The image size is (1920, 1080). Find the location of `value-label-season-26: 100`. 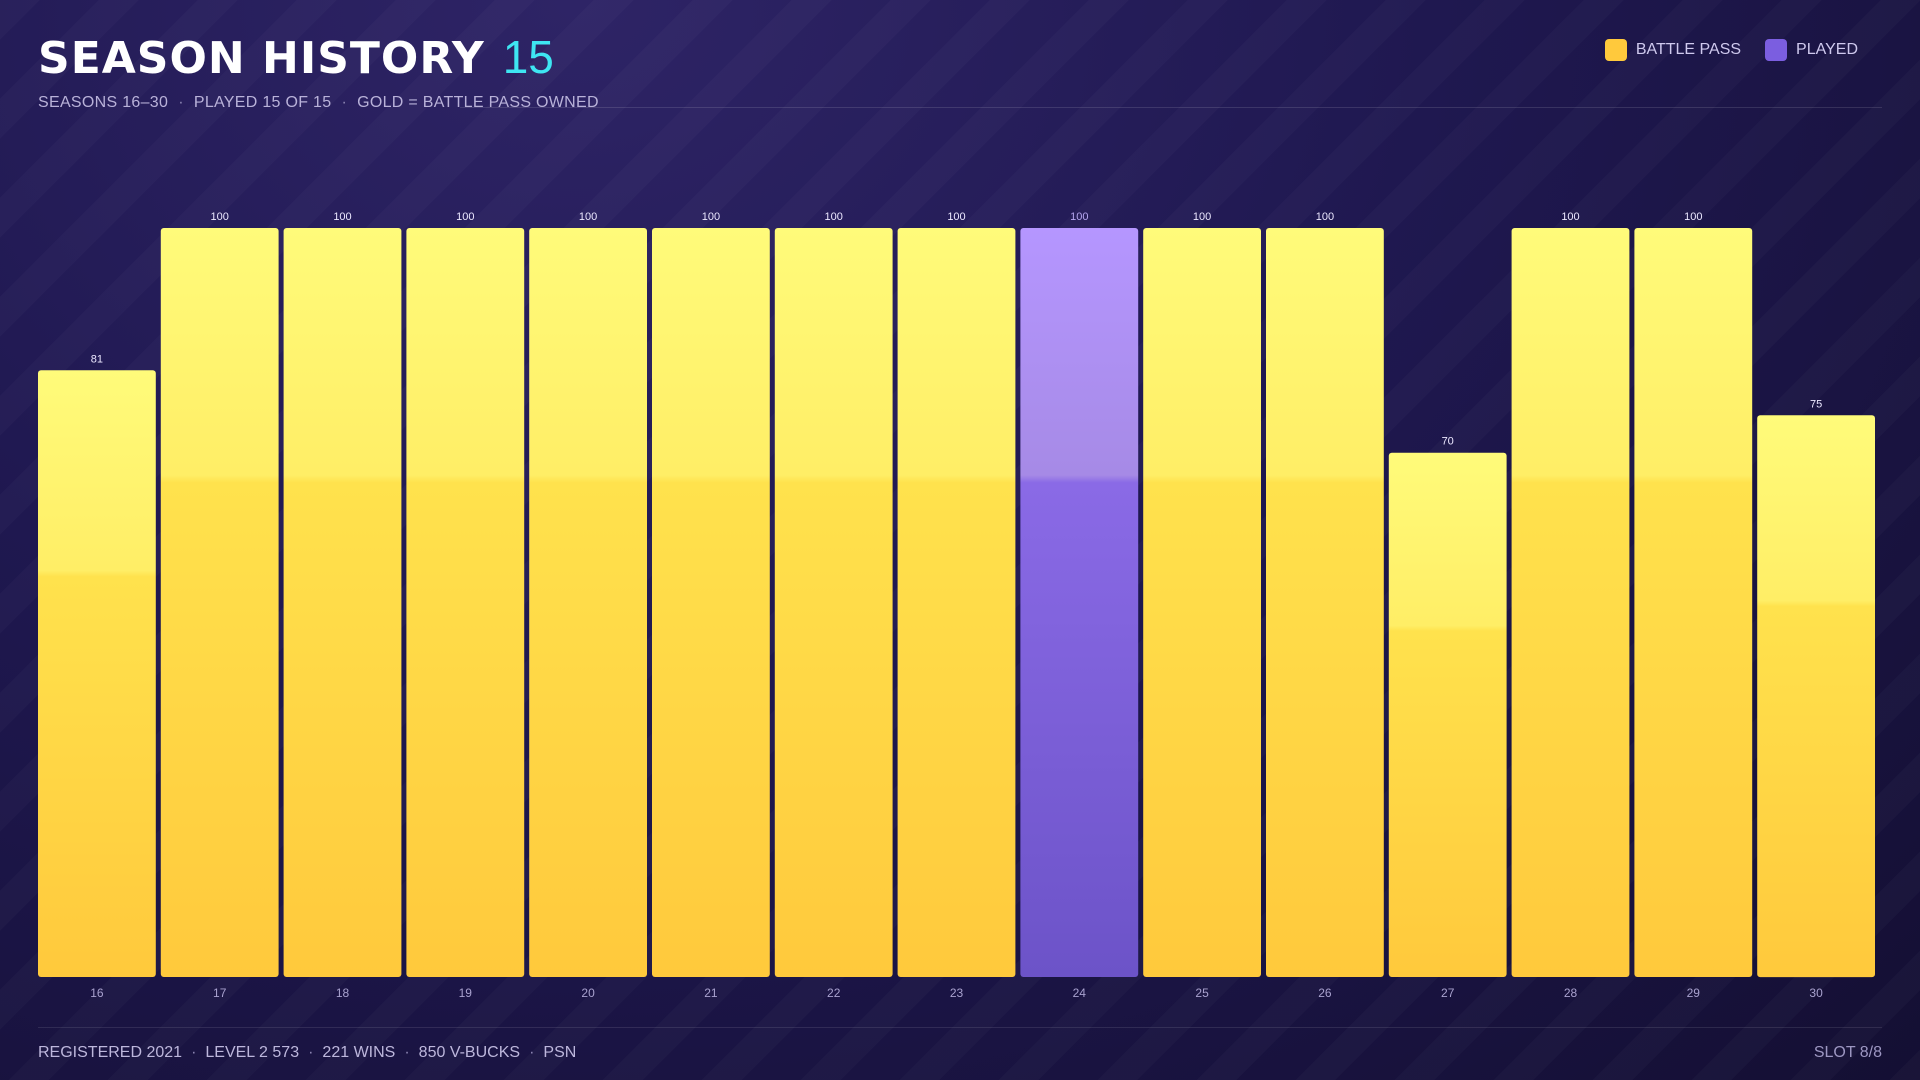

value-label-season-26: 100 is located at coordinates (1325, 217).